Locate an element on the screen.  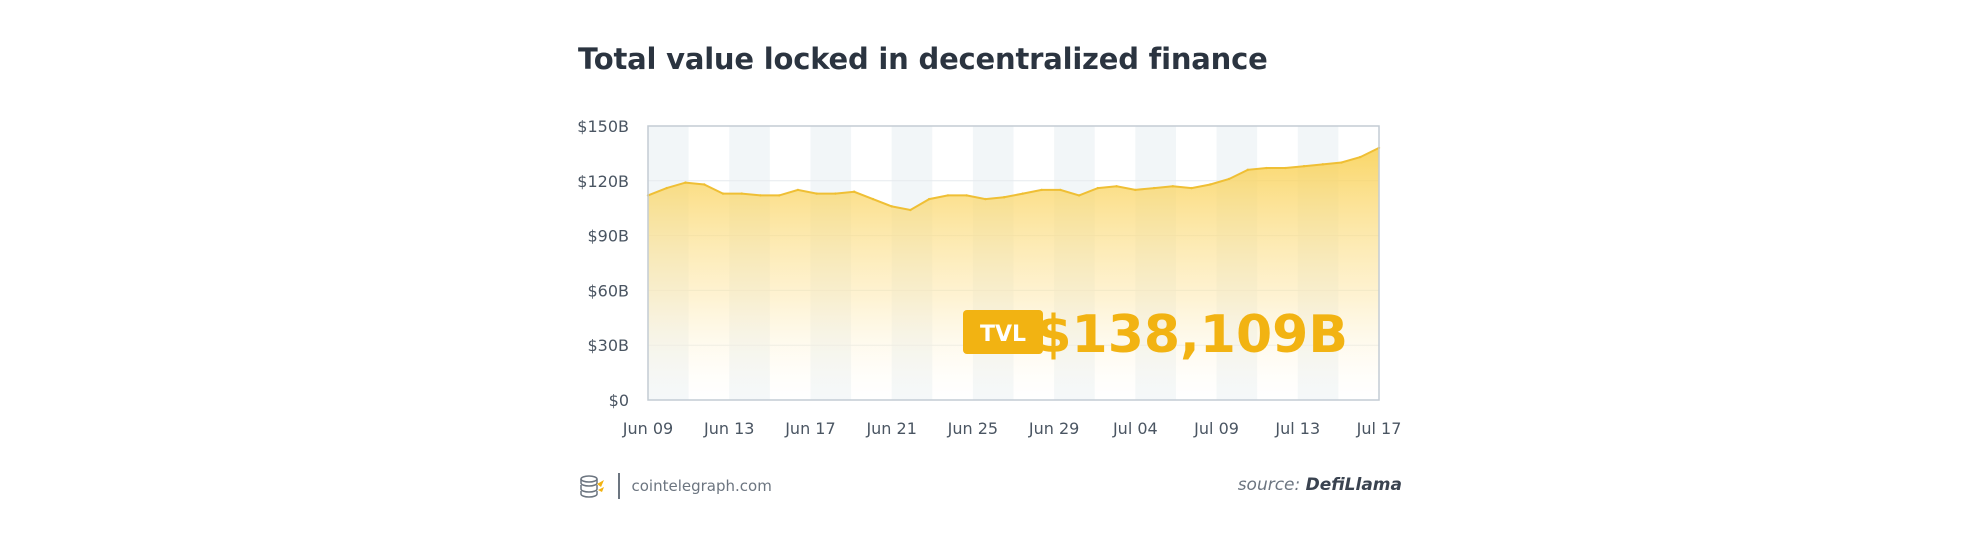
x-tick-label: Jul 17 is located at coordinates (1379, 428).